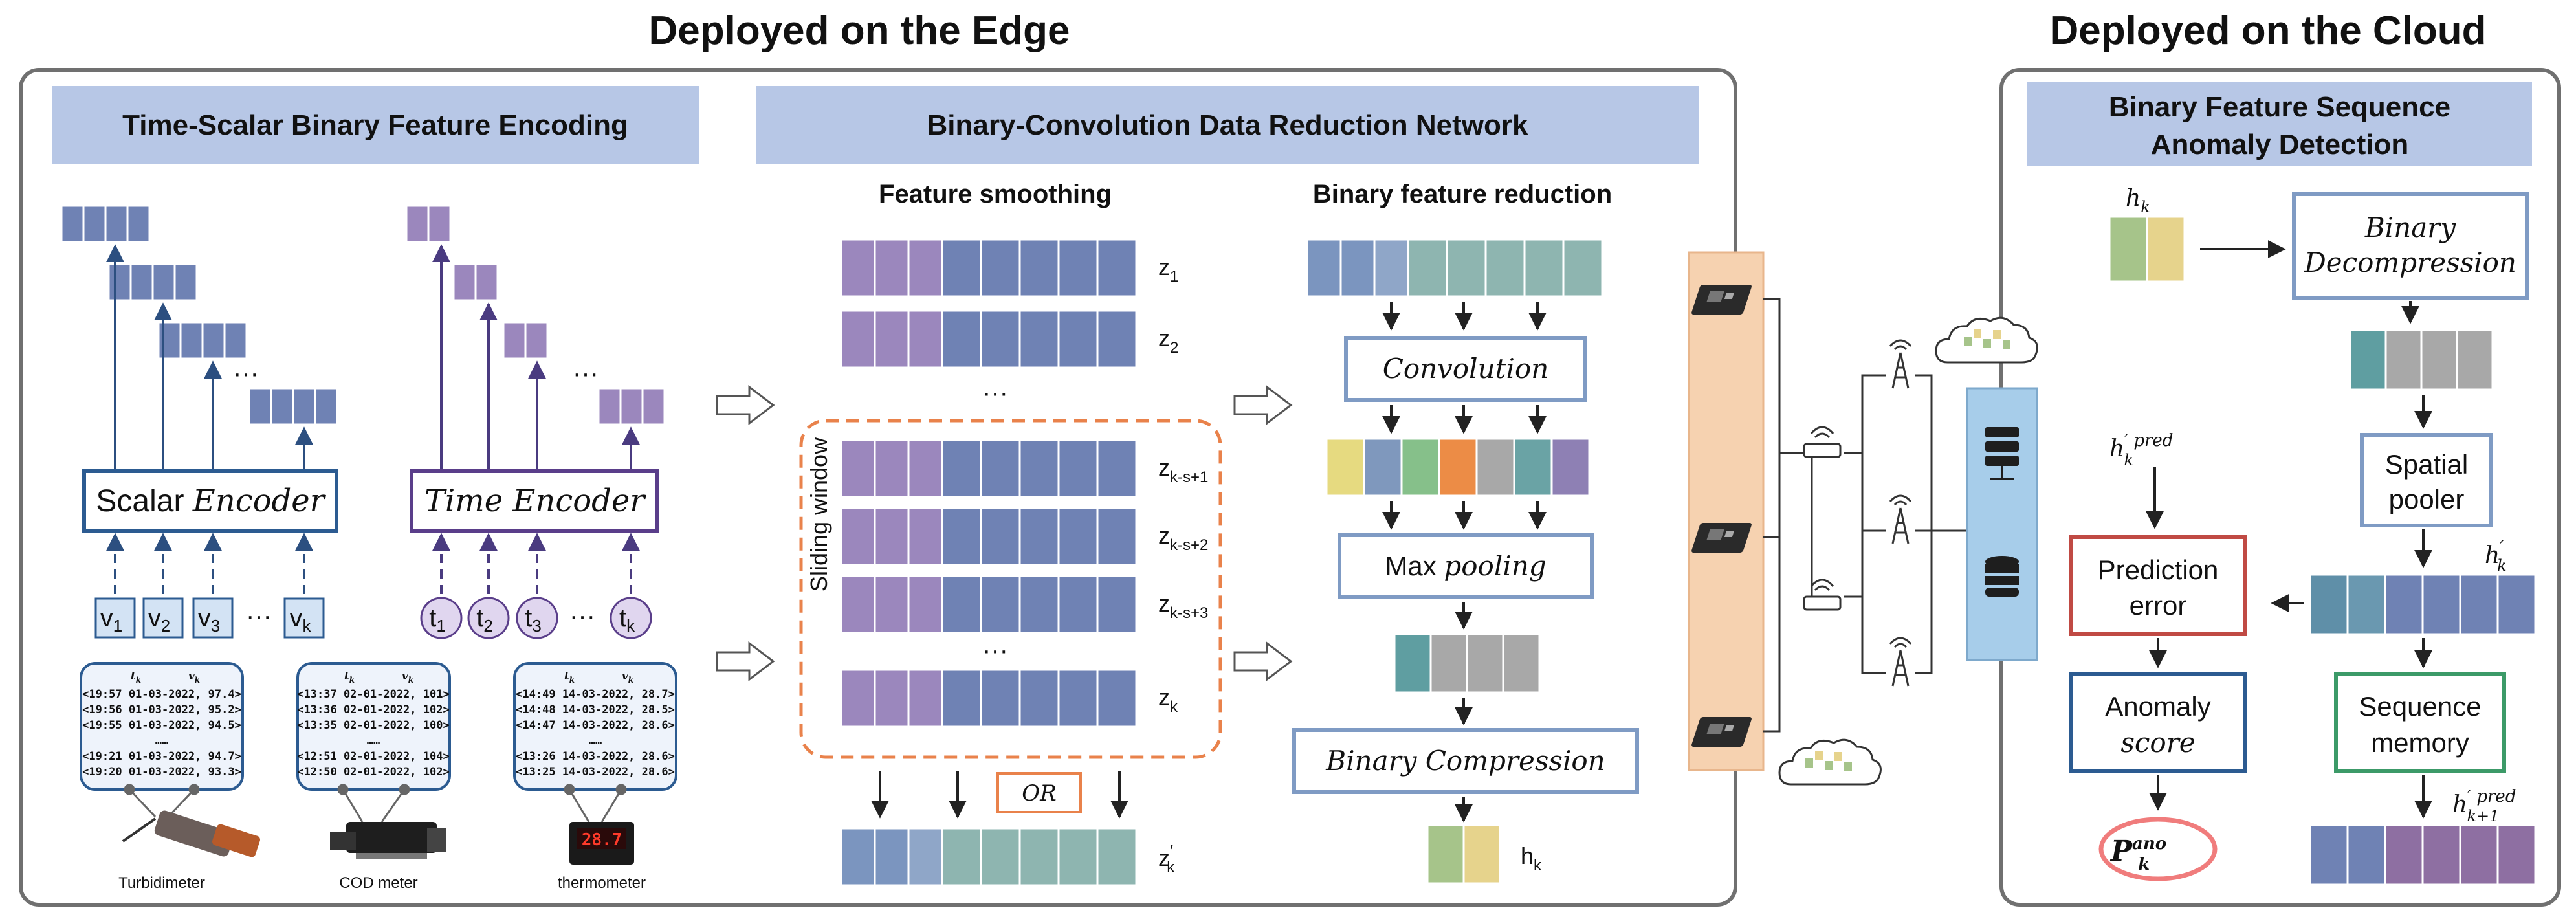 The width and height of the screenshot is (2576, 917). I want to click on cloud-hk-label: hk, so click(2138, 201).